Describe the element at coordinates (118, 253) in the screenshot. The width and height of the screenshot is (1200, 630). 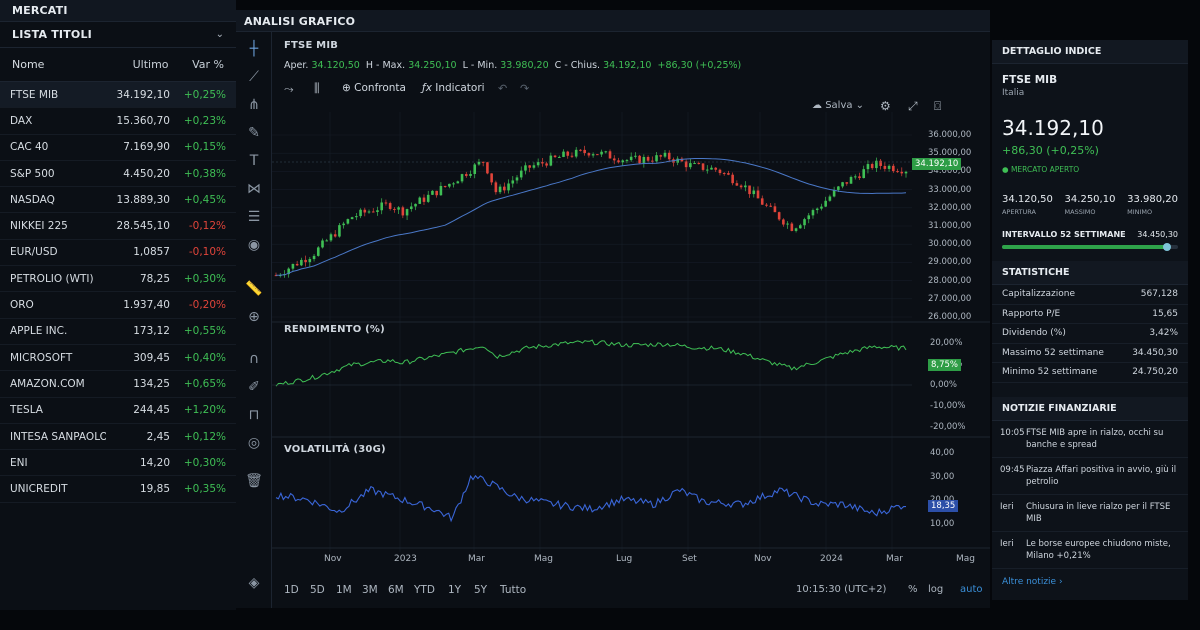
I see `watchlist-row: EUR/USD 1,0857 -0,10%` at that location.